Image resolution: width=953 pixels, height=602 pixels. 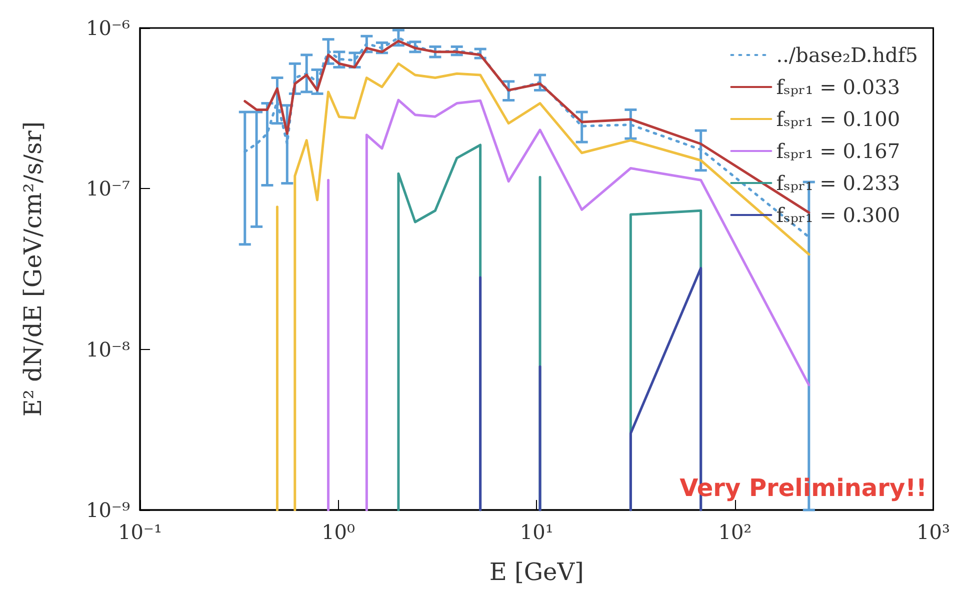 I want to click on y-axis-title: E² dN/dE [GeV/cm²/s/sr], so click(x=33, y=269).